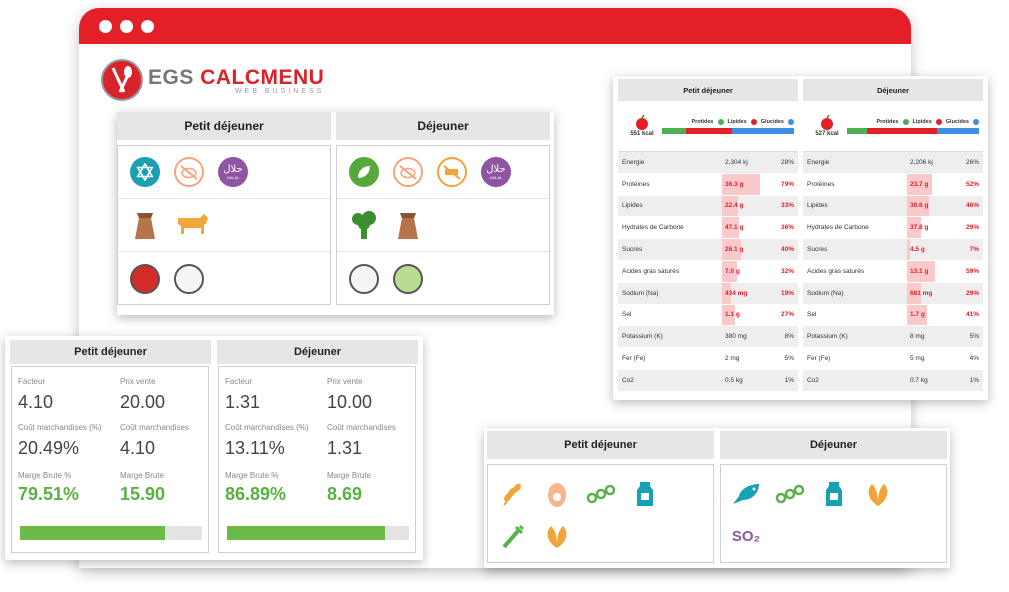 This screenshot has width=1009, height=592. Describe the element at coordinates (893, 315) in the screenshot. I see `nutrient-row: Sel 1.7 g 41%` at that location.